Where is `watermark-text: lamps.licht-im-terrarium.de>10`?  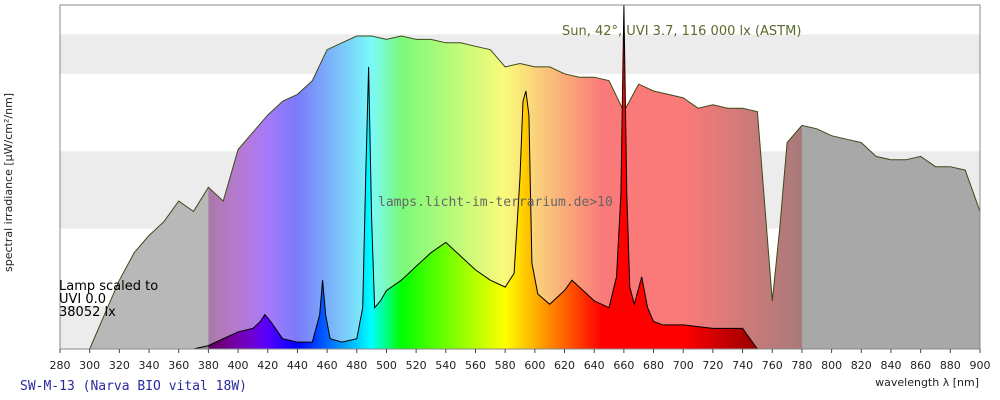 watermark-text: lamps.licht-im-terrarium.de>10 is located at coordinates (495, 202).